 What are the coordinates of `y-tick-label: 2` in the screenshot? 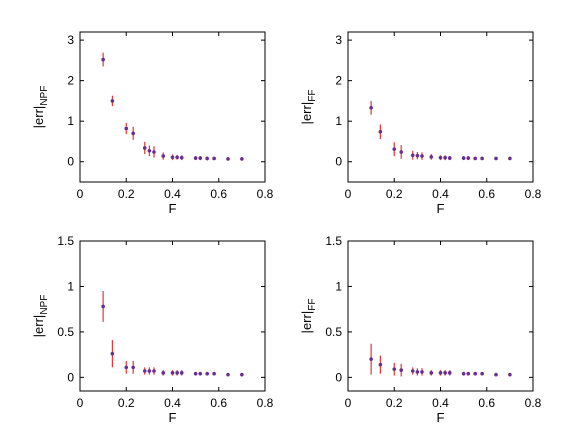 It's located at (70, 81).